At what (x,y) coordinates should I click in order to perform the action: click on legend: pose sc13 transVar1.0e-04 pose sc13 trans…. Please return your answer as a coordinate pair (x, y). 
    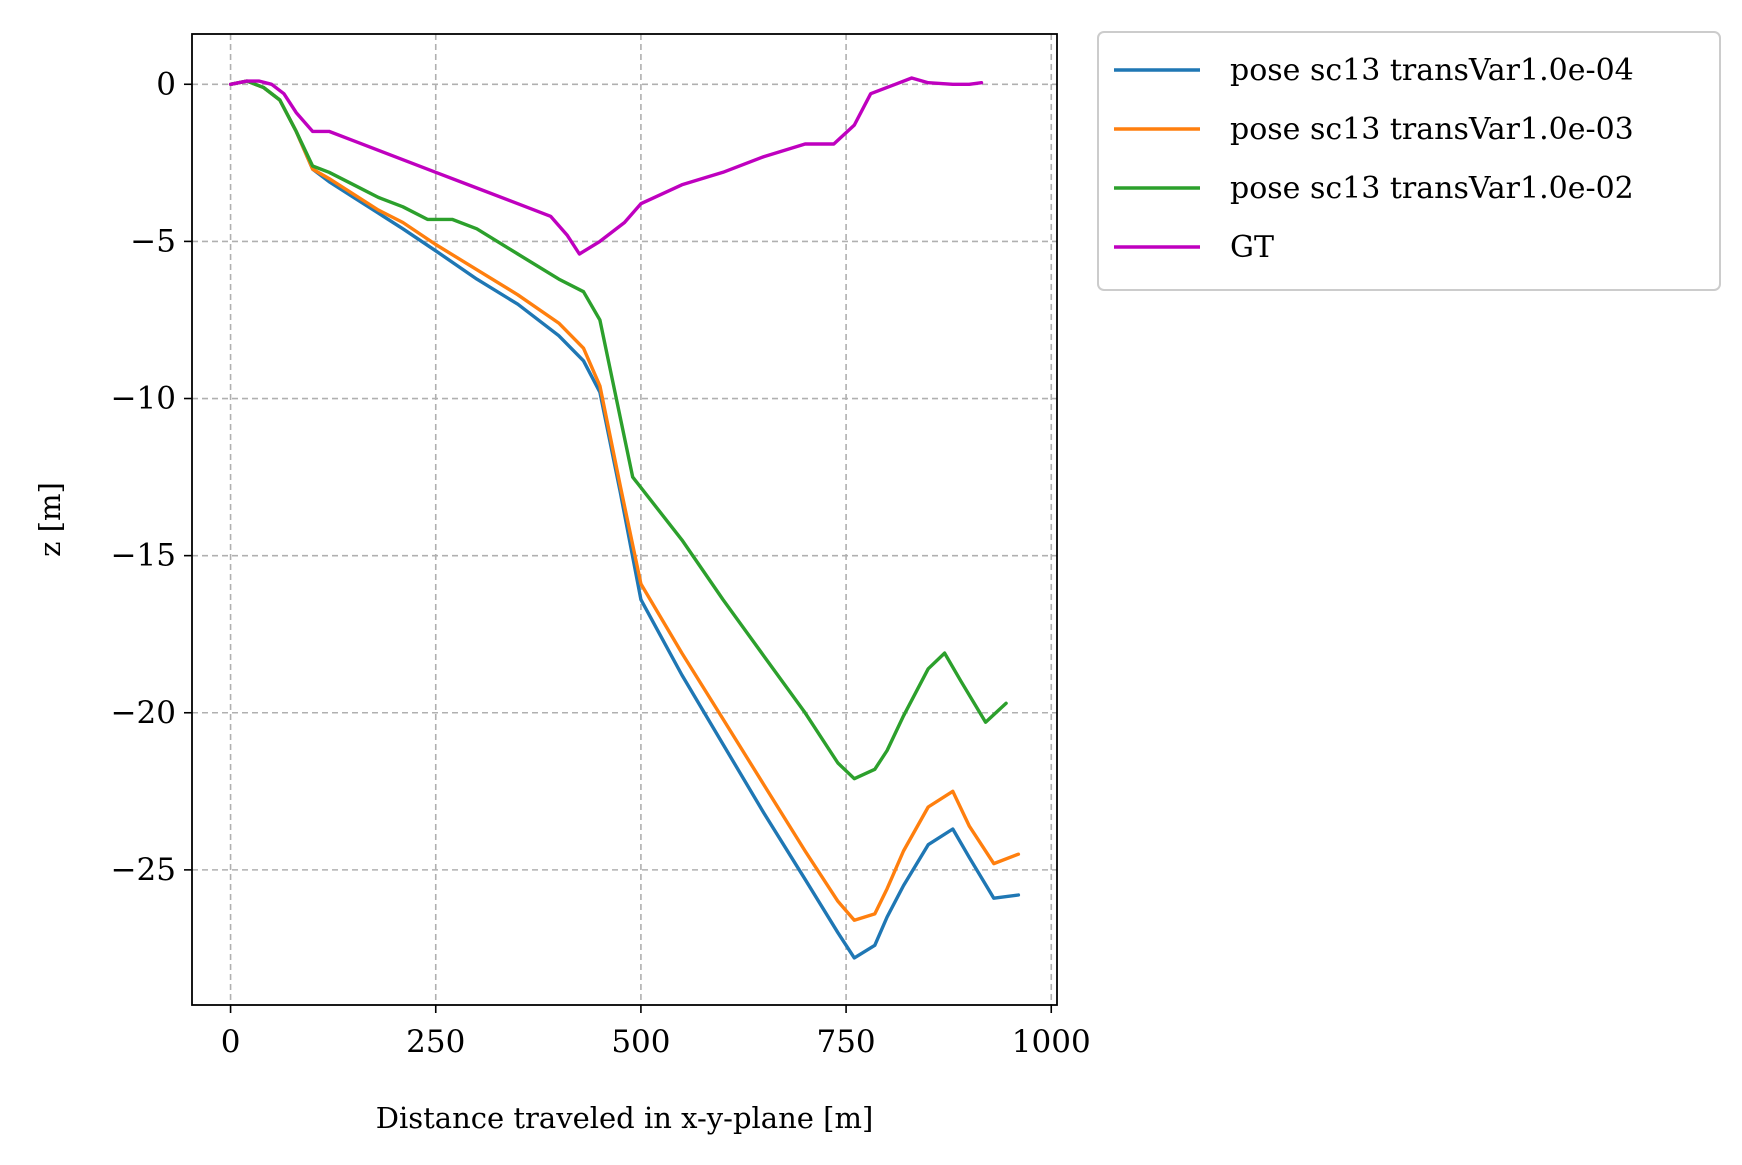
    Looking at the image, I should click on (1409, 161).